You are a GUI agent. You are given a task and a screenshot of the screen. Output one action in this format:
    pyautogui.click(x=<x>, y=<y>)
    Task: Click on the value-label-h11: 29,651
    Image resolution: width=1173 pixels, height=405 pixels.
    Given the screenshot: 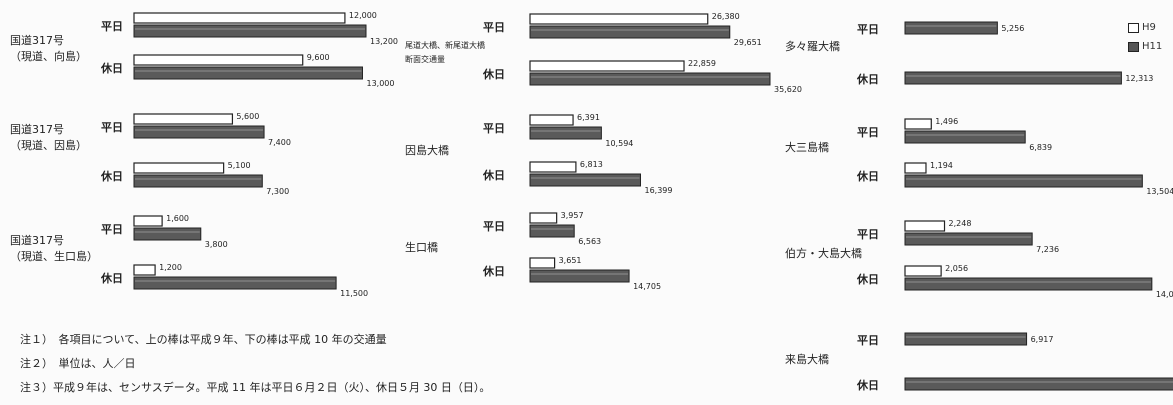 What is the action you would take?
    pyautogui.click(x=748, y=42)
    